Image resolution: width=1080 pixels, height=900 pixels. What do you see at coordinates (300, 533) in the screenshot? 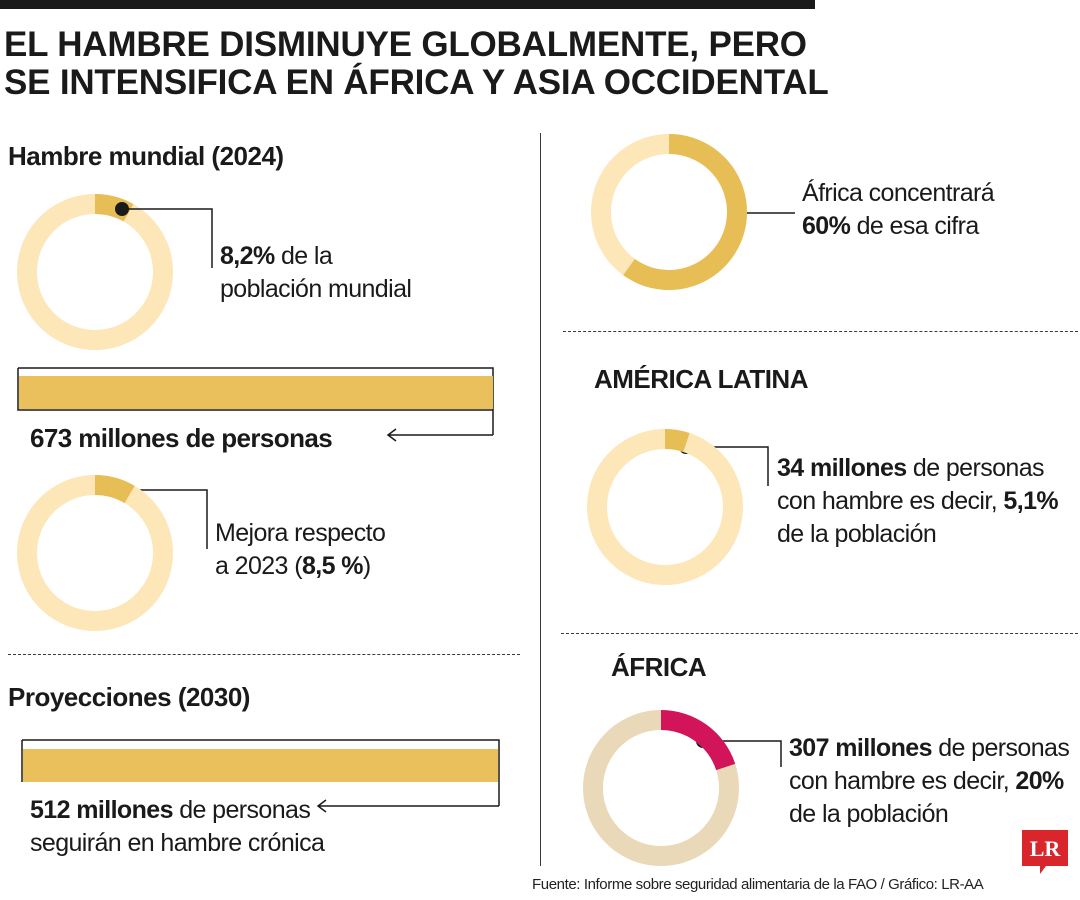
I see `label-mejora-2023-line1: Mejora respecto` at bounding box center [300, 533].